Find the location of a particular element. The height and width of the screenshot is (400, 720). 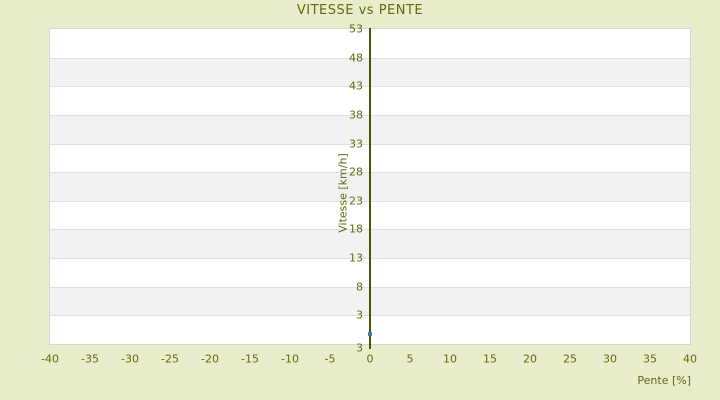

x-tick-label: -15 is located at coordinates (250, 359).